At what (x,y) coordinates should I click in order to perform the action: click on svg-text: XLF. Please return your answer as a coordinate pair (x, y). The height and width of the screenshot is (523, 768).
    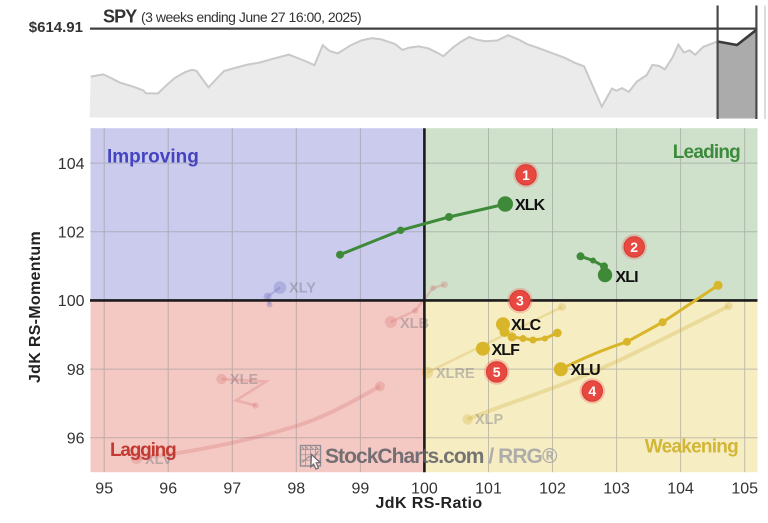
    Looking at the image, I should click on (506, 350).